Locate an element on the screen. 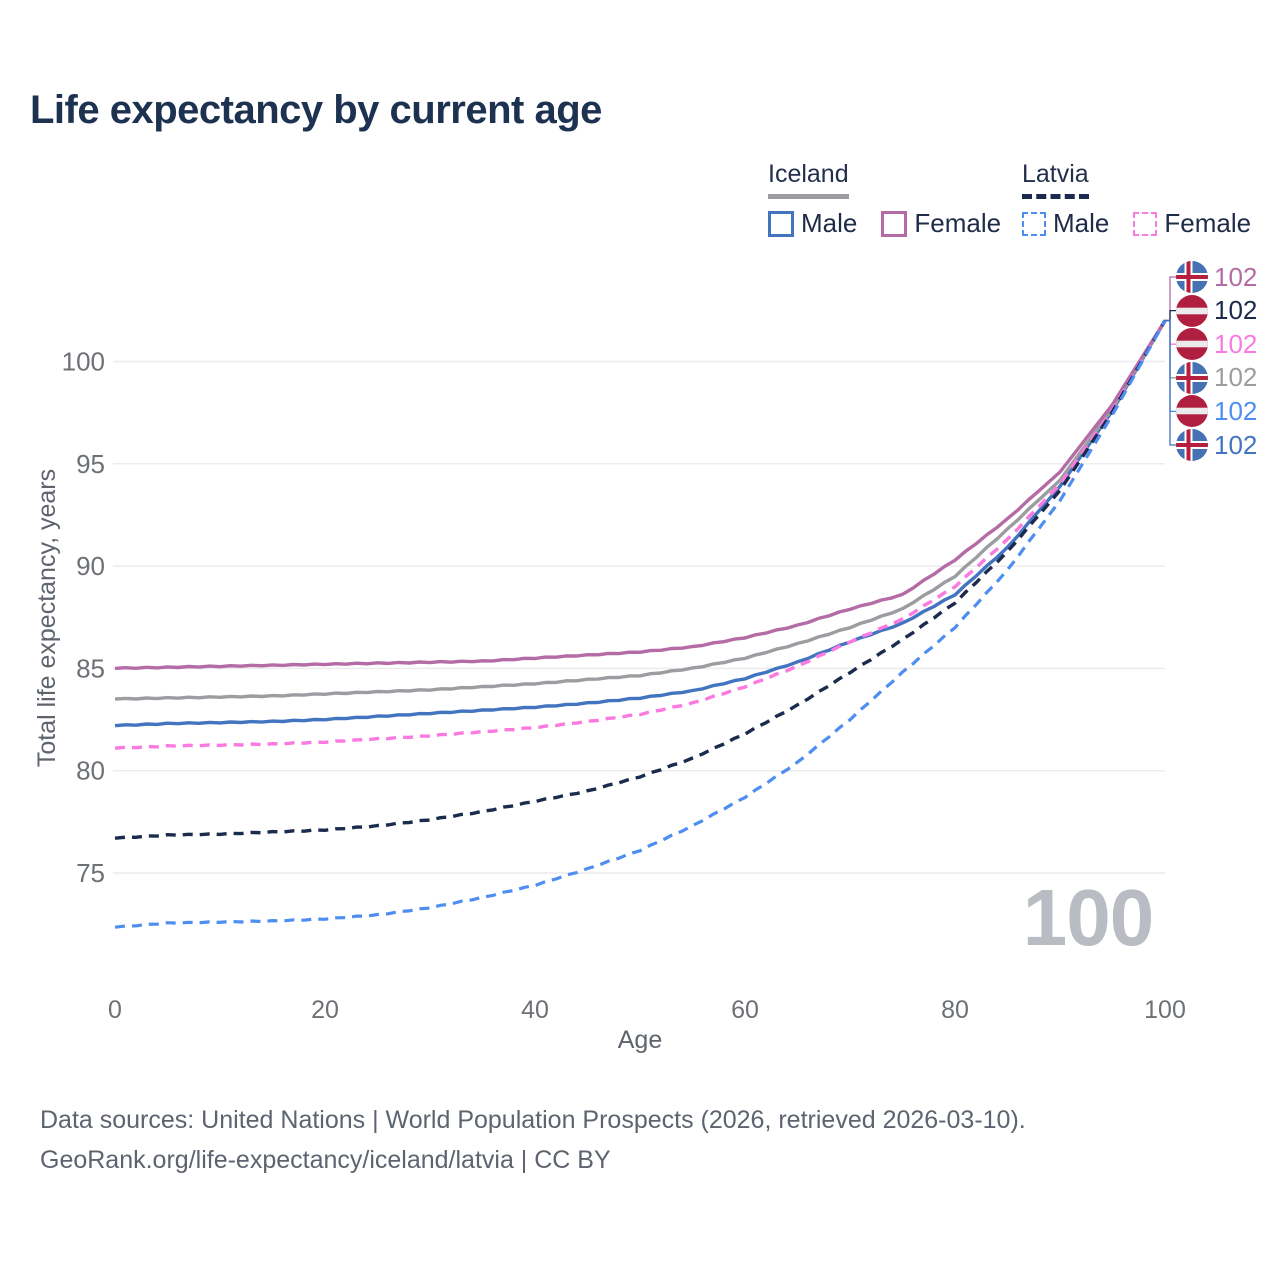 Image resolution: width=1280 pixels, height=1280 pixels. legend-item-latvia-female-label: Female is located at coordinates (1208, 223).